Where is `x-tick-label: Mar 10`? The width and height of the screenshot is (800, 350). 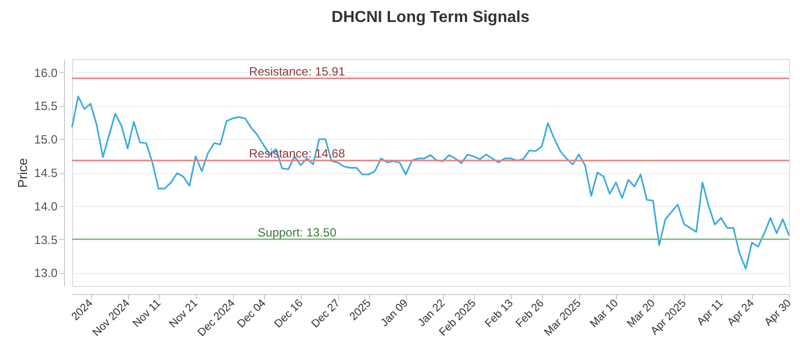 x-tick-label: Mar 10 is located at coordinates (604, 313).